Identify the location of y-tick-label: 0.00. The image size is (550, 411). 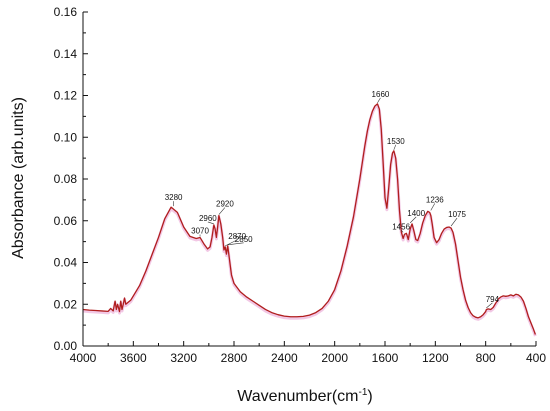
(66, 346).